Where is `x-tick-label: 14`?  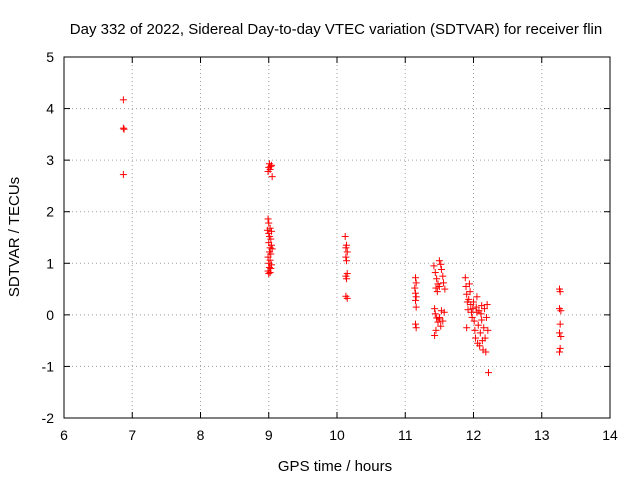 x-tick-label: 14 is located at coordinates (610, 435).